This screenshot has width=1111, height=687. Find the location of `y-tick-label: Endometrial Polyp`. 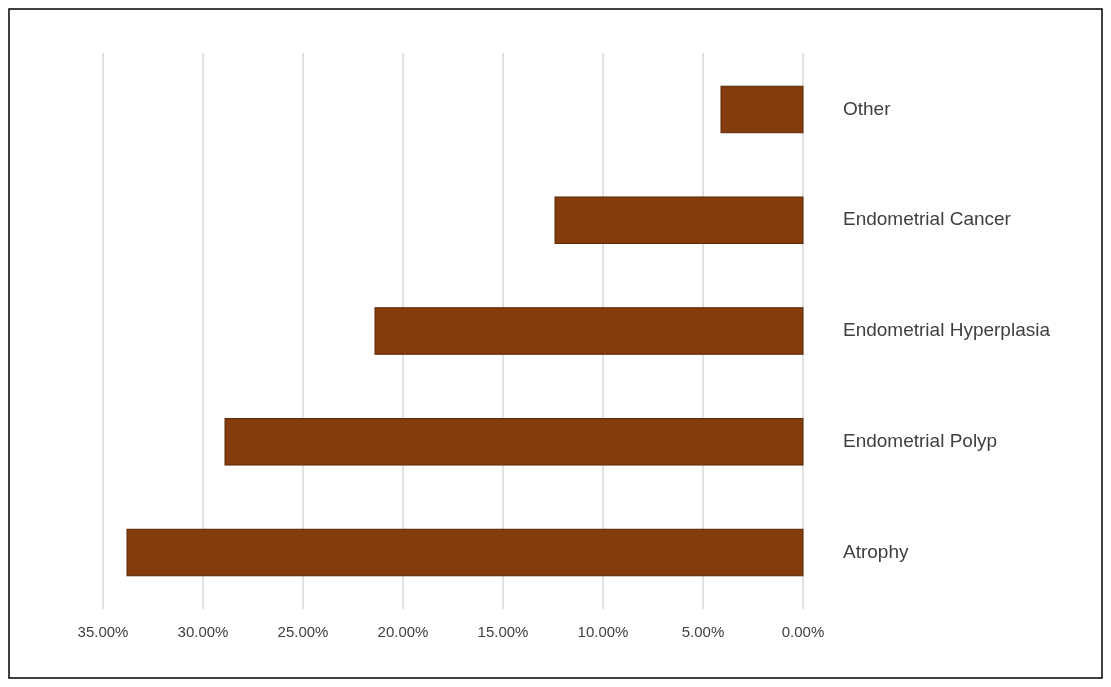

y-tick-label: Endometrial Polyp is located at coordinates (920, 440).